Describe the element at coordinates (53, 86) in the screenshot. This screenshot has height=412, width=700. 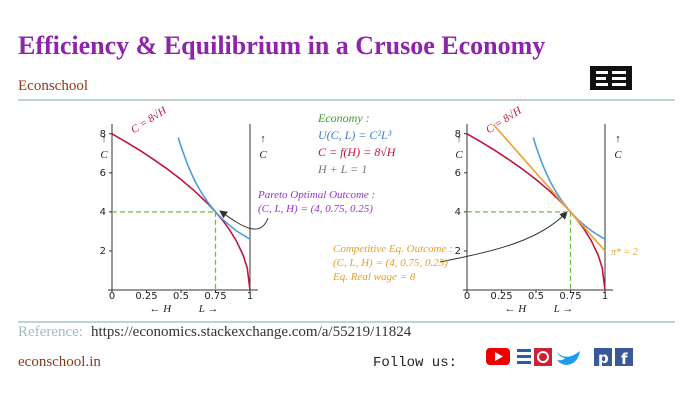
I see `brand: Econschool` at that location.